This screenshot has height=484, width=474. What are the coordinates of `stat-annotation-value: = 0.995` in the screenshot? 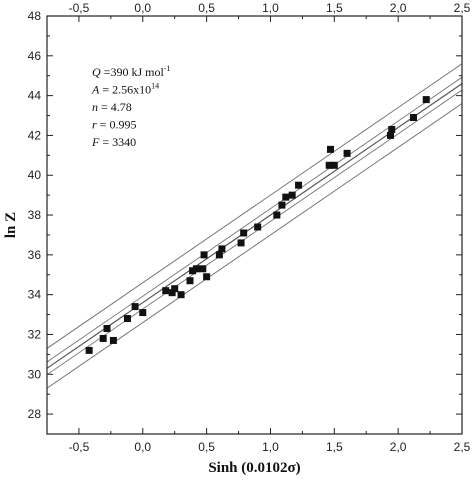 It's located at (117, 125).